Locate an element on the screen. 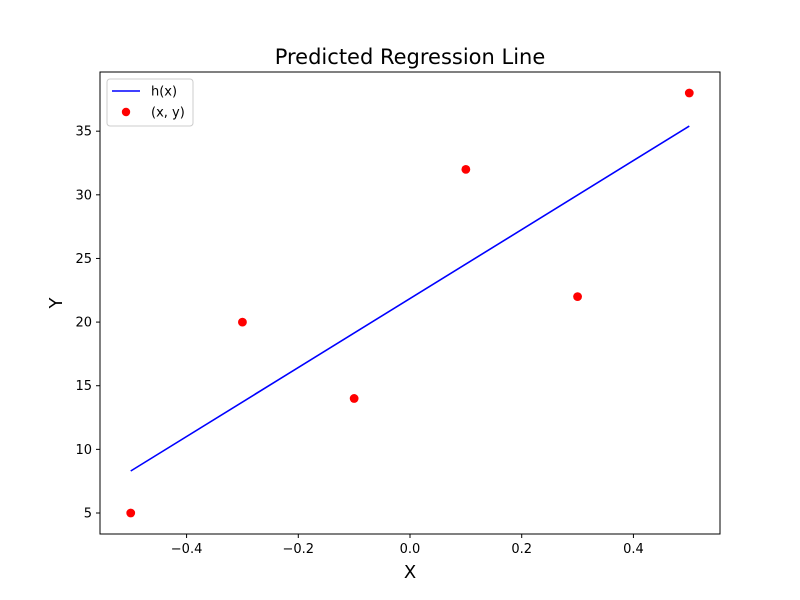  legend-entry-label: h(x) is located at coordinates (164, 92).